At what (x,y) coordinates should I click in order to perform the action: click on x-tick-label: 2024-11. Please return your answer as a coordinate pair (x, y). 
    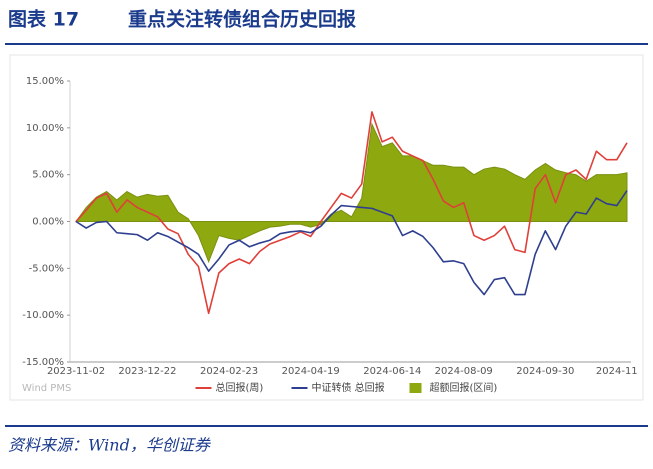
    Looking at the image, I should click on (617, 371).